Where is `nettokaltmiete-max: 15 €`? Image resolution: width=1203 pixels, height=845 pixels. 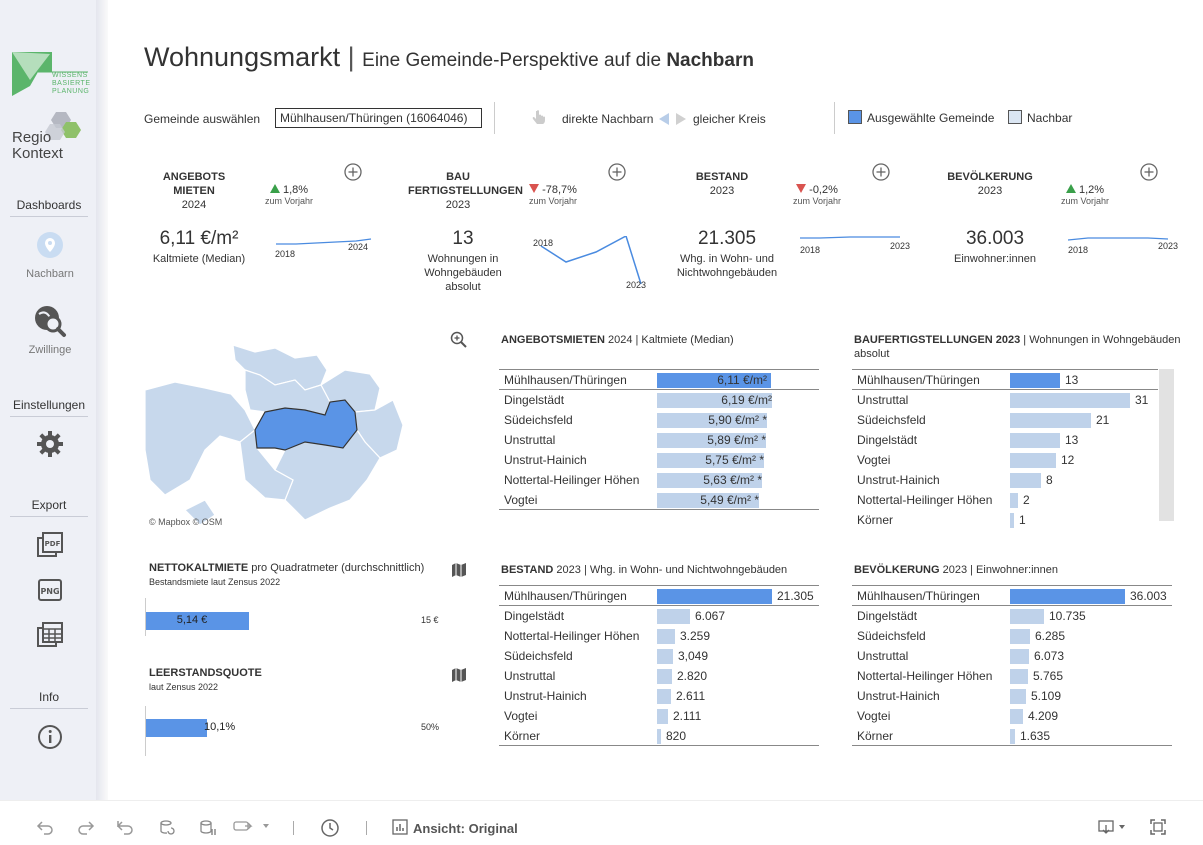 nettokaltmiete-max: 15 € is located at coordinates (430, 620).